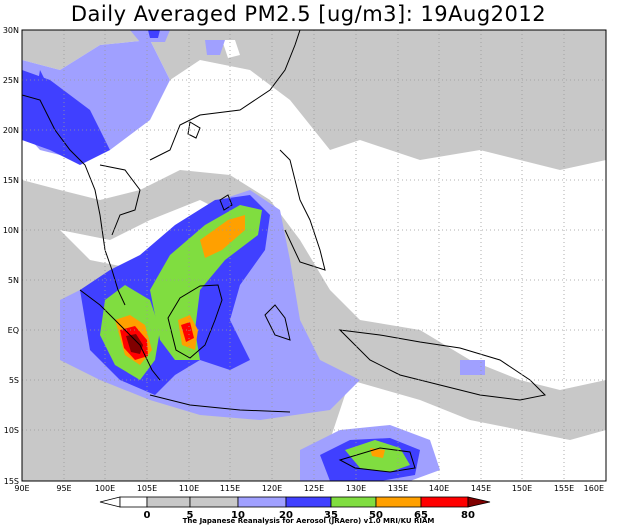  What do you see at coordinates (481, 488) in the screenshot?
I see `lon-label: 145E` at bounding box center [481, 488].